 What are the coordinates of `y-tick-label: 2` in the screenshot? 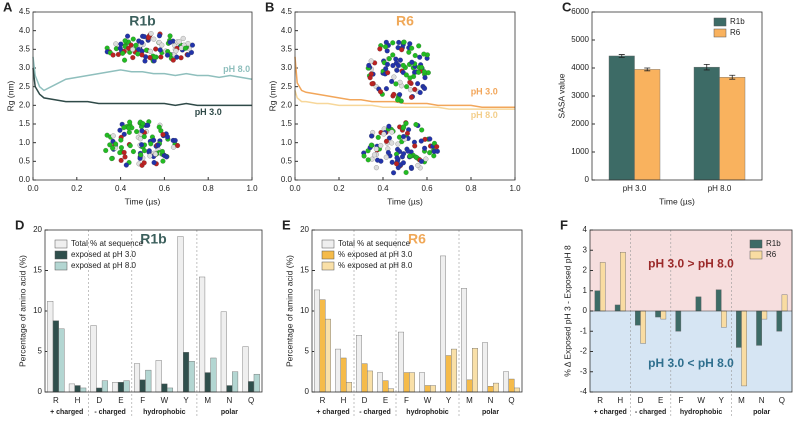 It's located at (585, 270).